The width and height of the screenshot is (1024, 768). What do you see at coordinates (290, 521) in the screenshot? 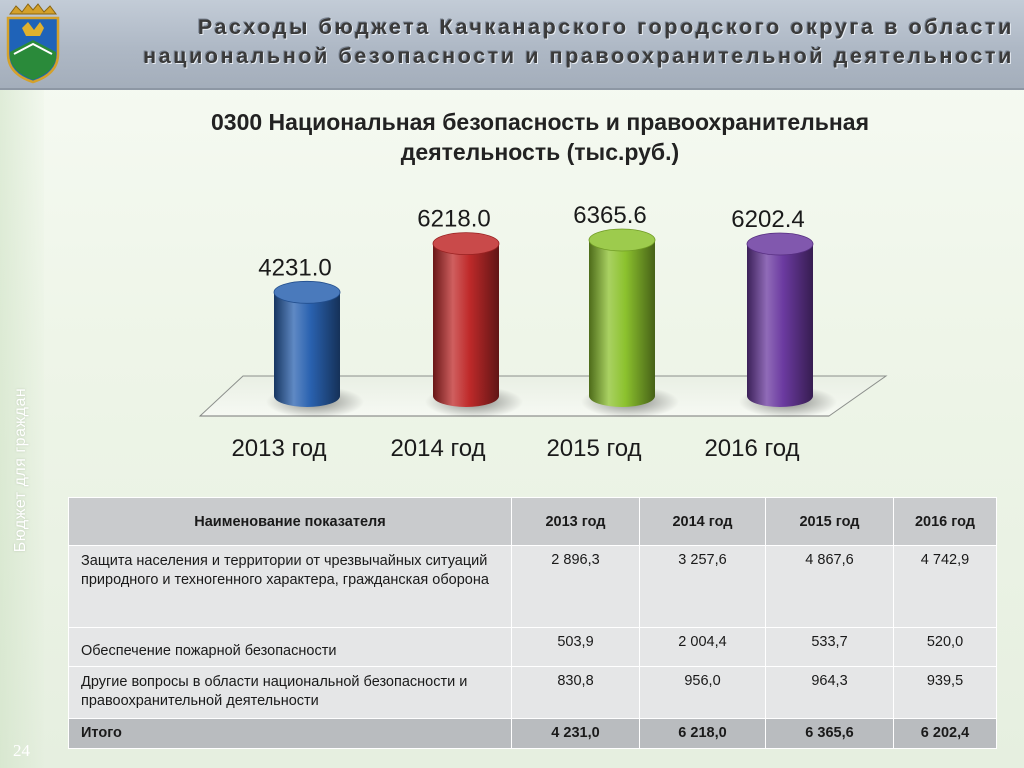
I see `column-header: Наименование показателя` at bounding box center [290, 521].